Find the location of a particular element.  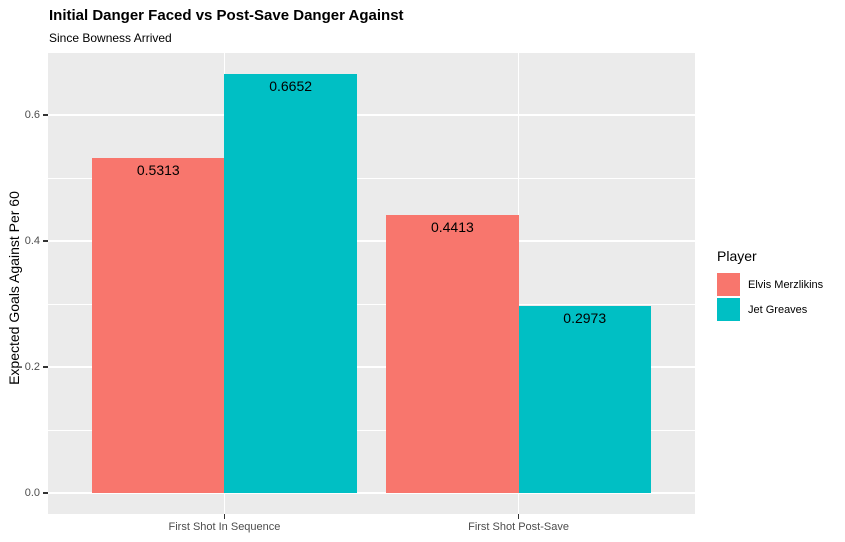

legend-item-elvis-merzlikins: Elvis Merzlikins is located at coordinates (770, 284).